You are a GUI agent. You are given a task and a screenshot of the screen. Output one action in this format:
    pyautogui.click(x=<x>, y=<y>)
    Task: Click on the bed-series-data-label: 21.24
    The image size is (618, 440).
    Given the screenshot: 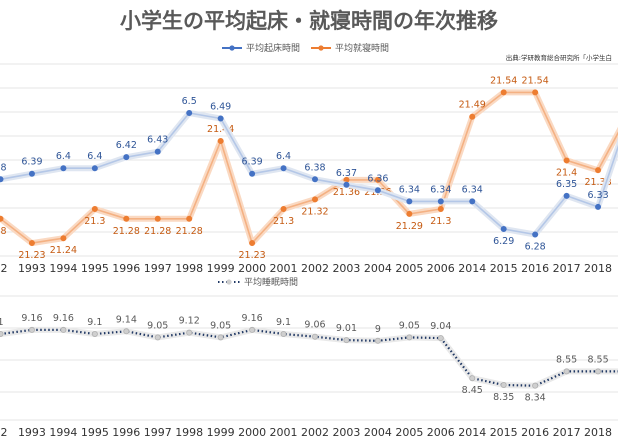 What is the action you would take?
    pyautogui.click(x=63, y=250)
    